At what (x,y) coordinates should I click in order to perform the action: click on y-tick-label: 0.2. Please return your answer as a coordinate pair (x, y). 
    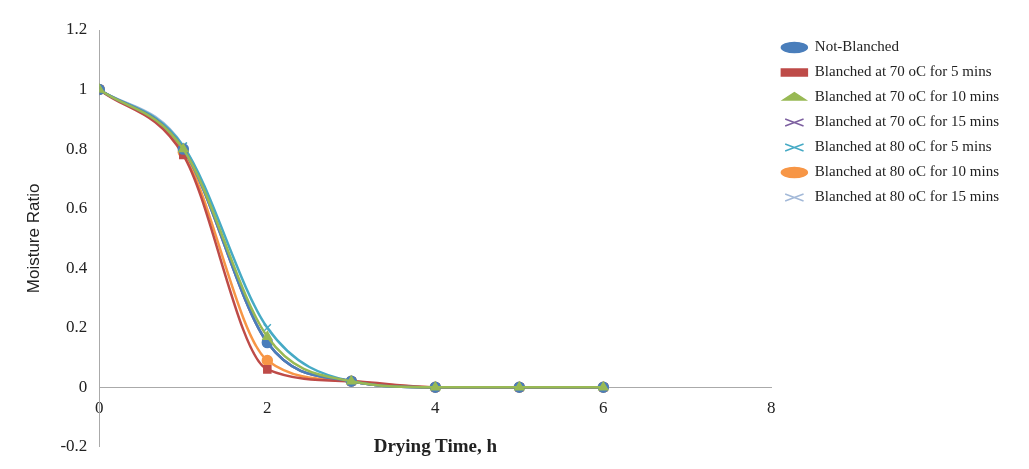
    Looking at the image, I should click on (77, 327).